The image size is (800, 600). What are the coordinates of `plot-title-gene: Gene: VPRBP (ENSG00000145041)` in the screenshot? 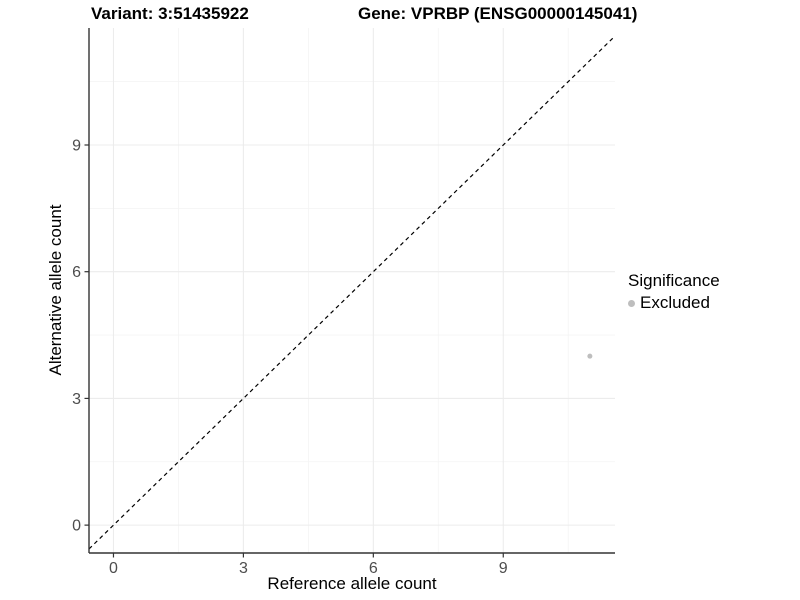 It's located at (498, 13).